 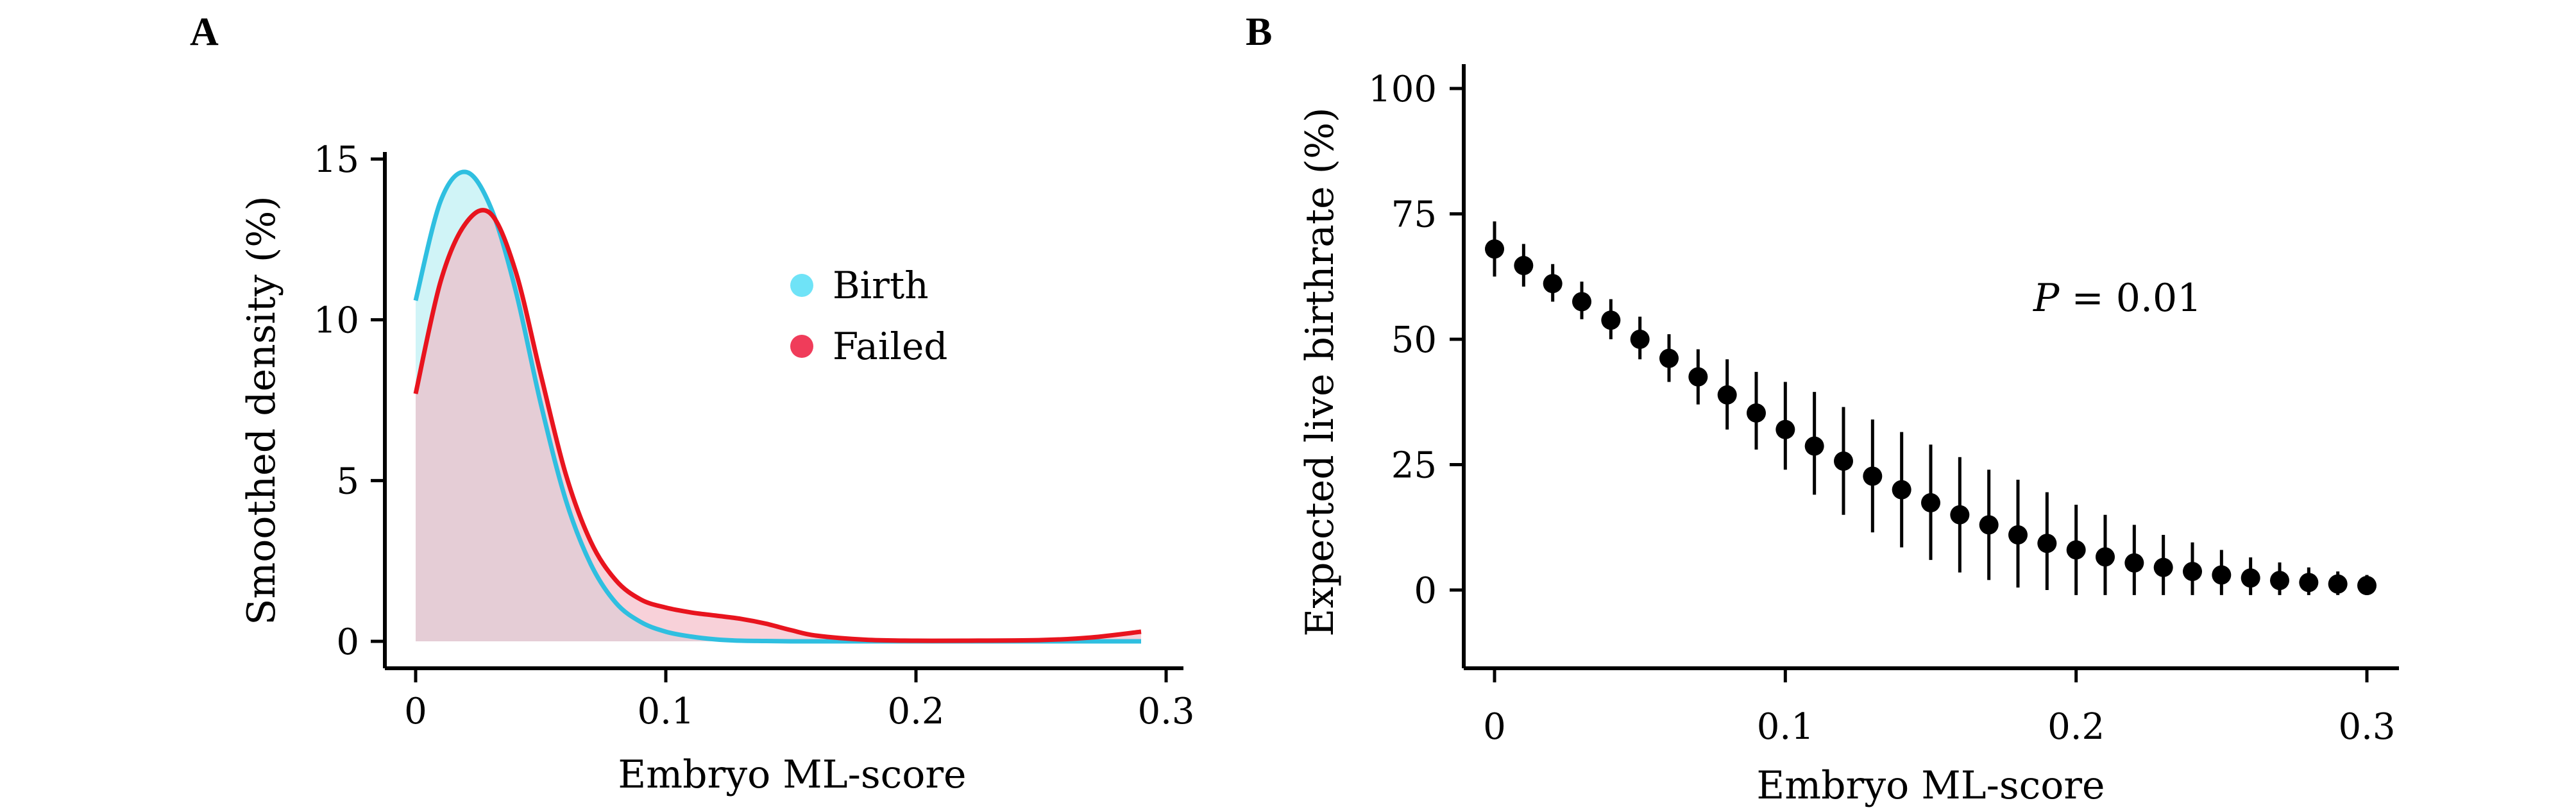 I want to click on panel-a-y-tick-label: 10, so click(x=336, y=321).